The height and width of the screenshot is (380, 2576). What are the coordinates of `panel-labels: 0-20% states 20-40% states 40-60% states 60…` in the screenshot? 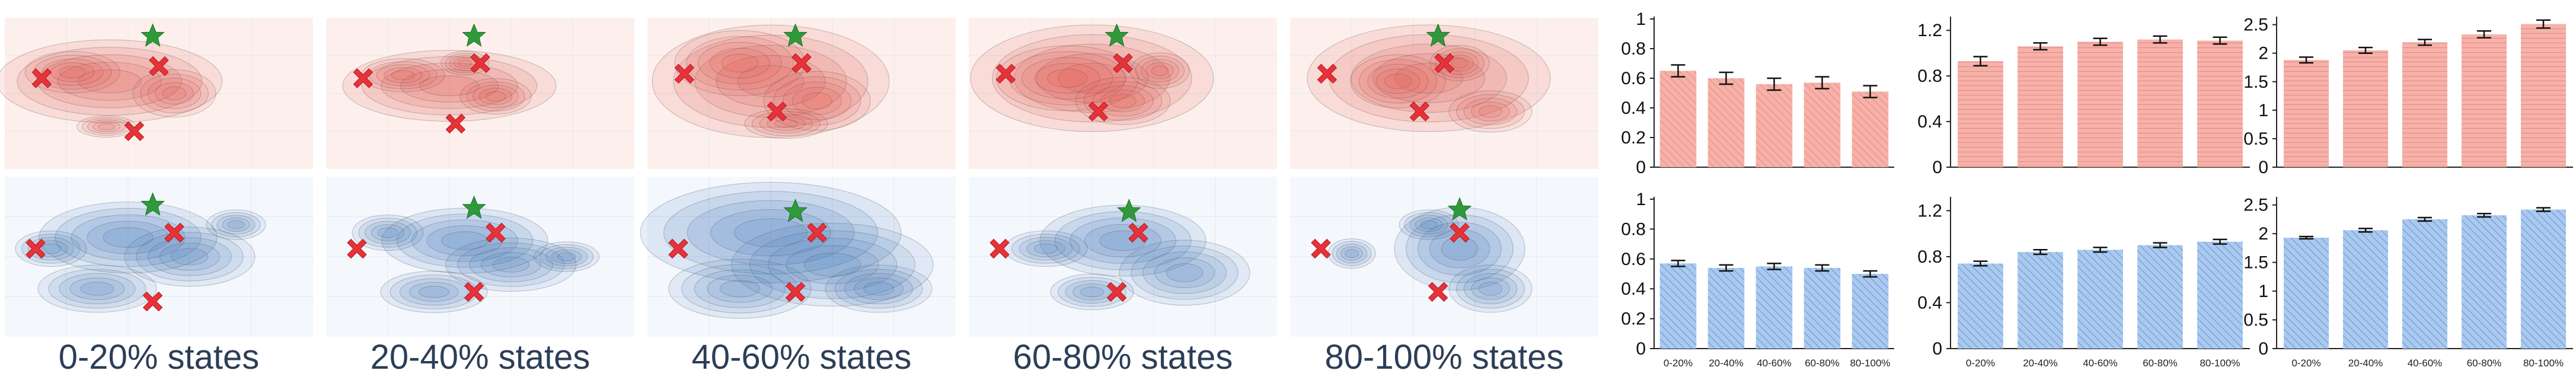 It's located at (811, 357).